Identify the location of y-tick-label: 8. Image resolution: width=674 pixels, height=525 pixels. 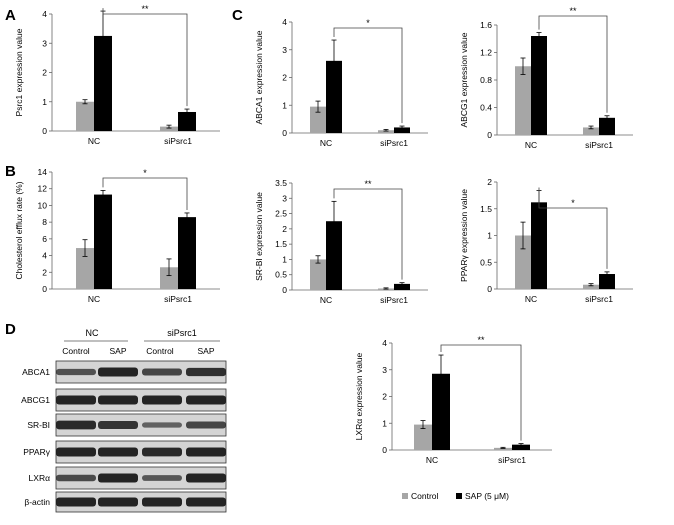
(44, 222).